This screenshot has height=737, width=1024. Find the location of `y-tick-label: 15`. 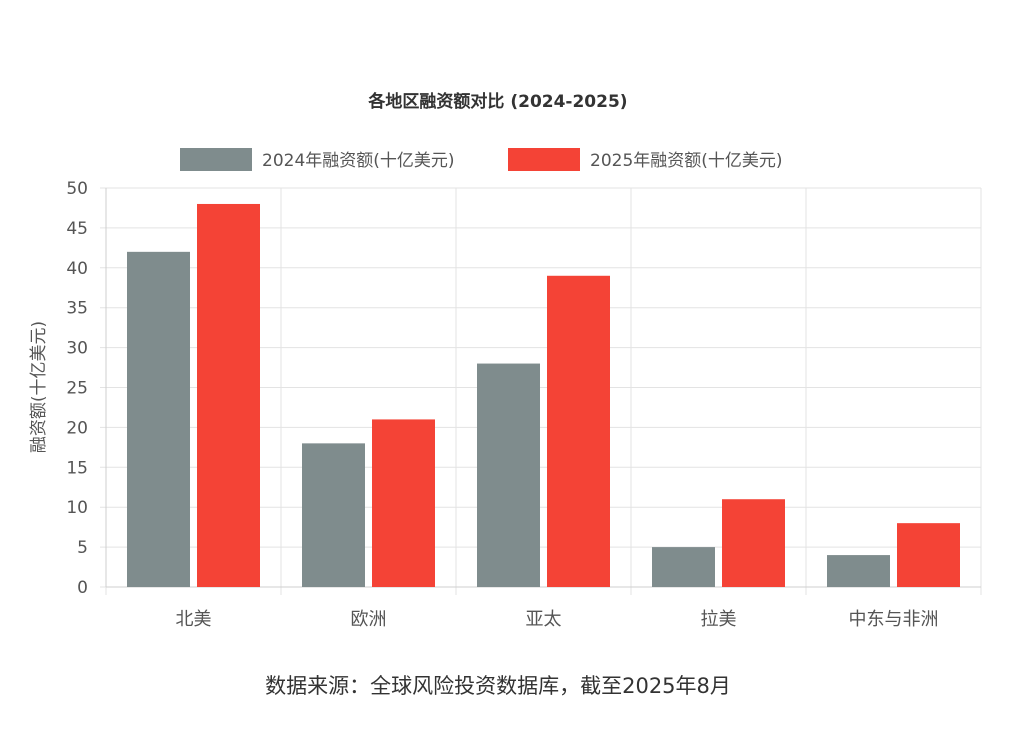

y-tick-label: 15 is located at coordinates (77, 468).